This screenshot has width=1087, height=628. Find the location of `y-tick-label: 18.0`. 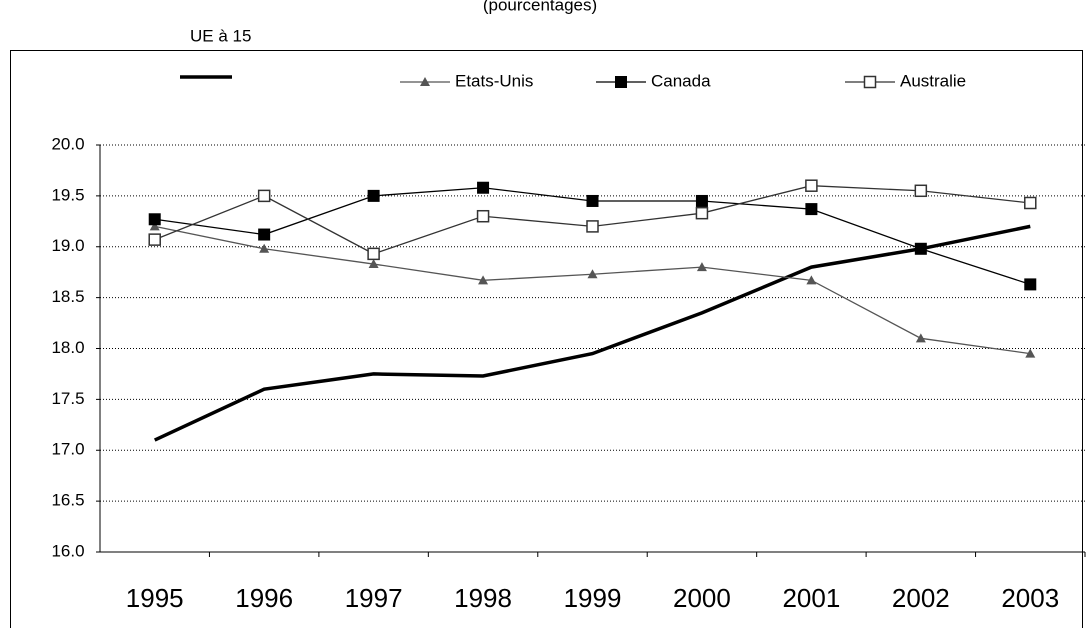

y-tick-label: 18.0 is located at coordinates (67, 347).